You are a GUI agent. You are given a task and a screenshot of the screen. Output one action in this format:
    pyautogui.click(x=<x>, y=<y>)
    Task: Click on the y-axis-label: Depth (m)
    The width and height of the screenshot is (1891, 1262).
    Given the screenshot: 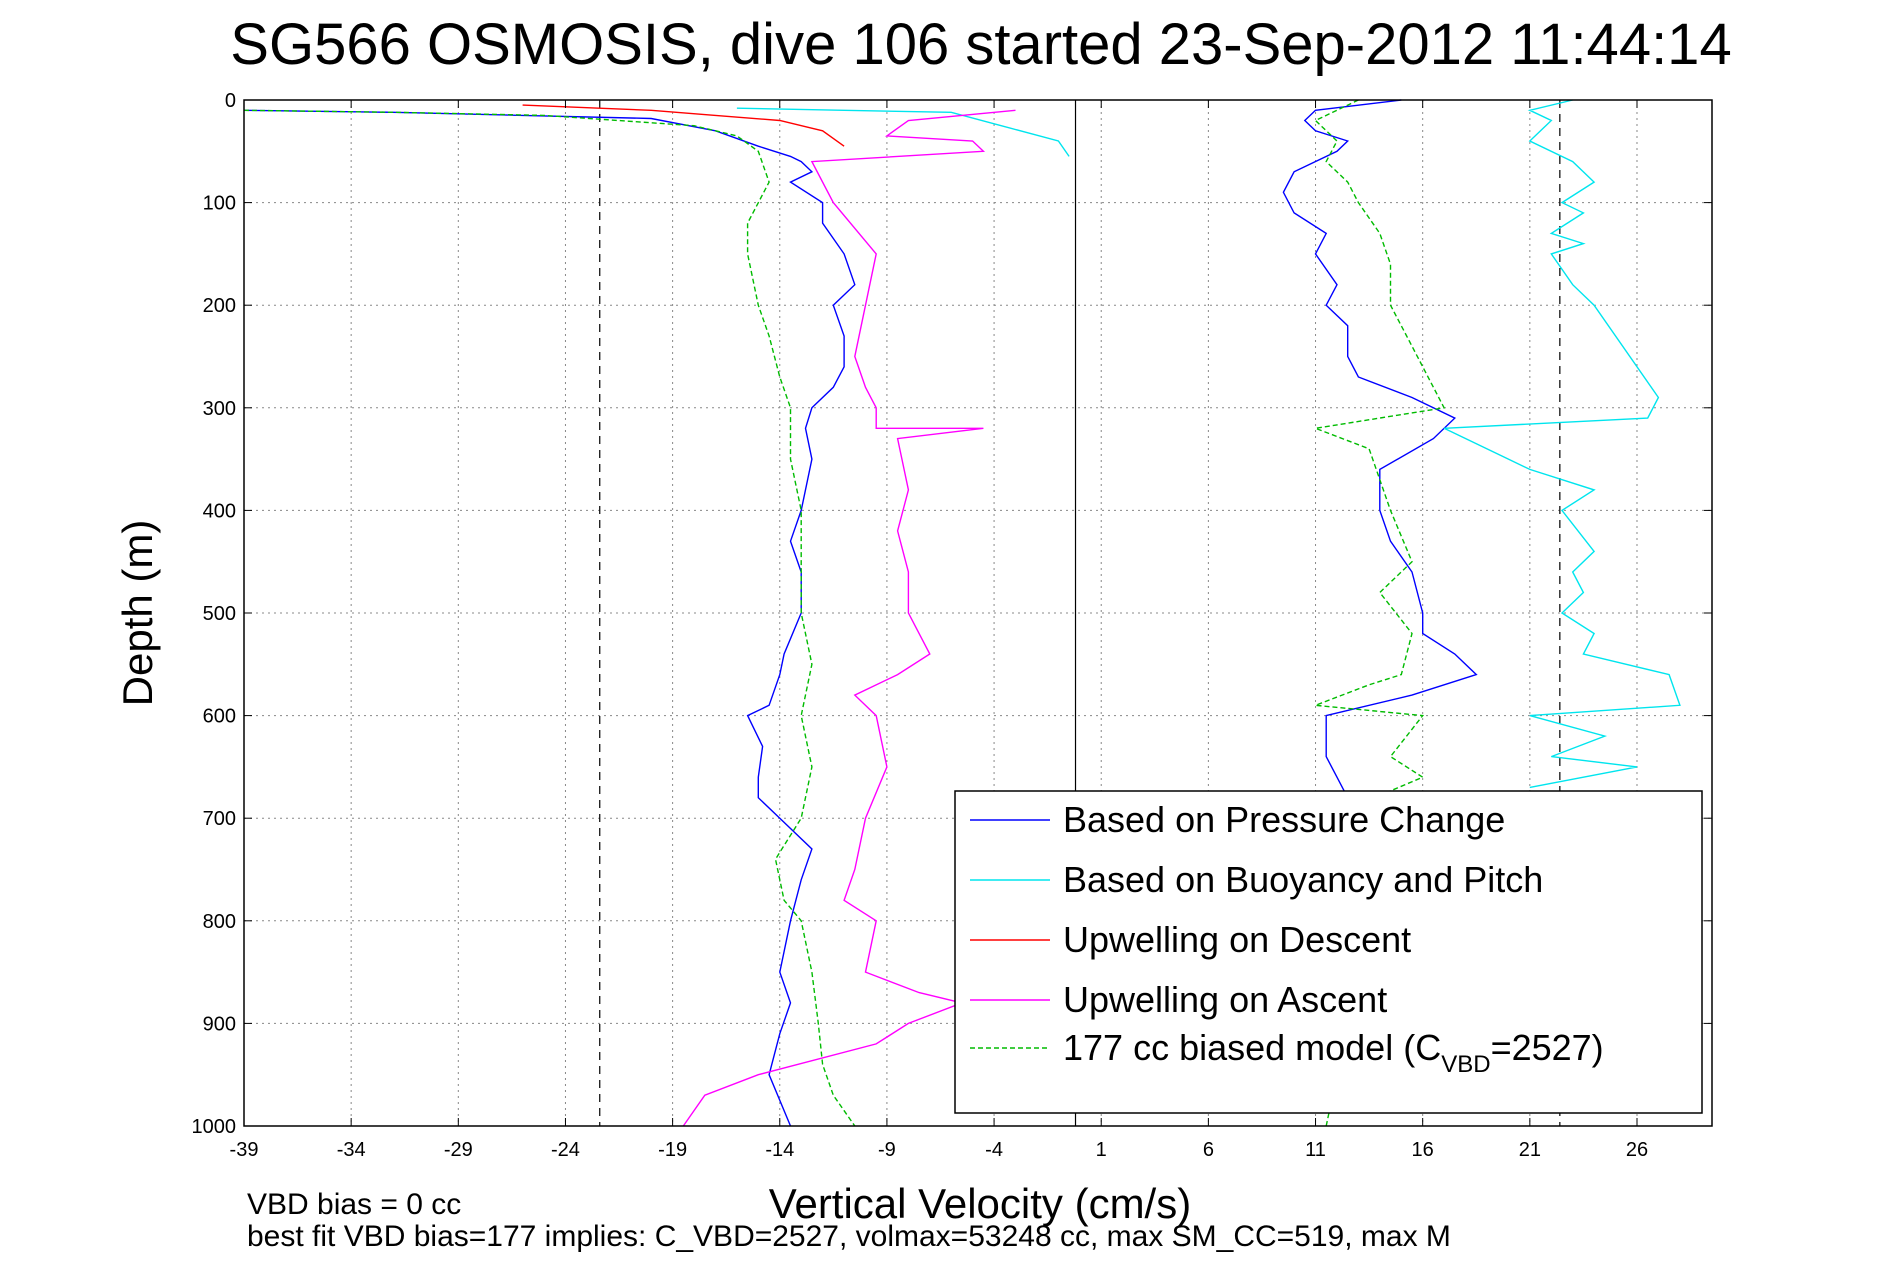 What is the action you would take?
    pyautogui.click(x=137, y=613)
    